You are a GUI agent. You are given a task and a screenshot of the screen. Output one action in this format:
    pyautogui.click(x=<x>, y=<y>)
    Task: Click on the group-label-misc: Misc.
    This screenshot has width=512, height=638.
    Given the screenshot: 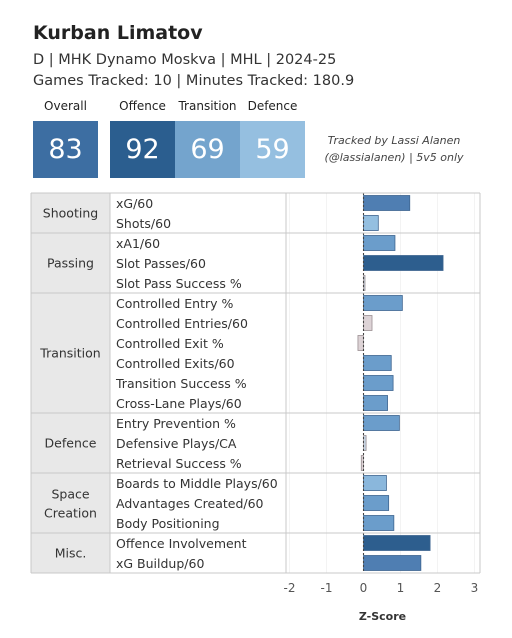 What is the action you would take?
    pyautogui.click(x=71, y=553)
    